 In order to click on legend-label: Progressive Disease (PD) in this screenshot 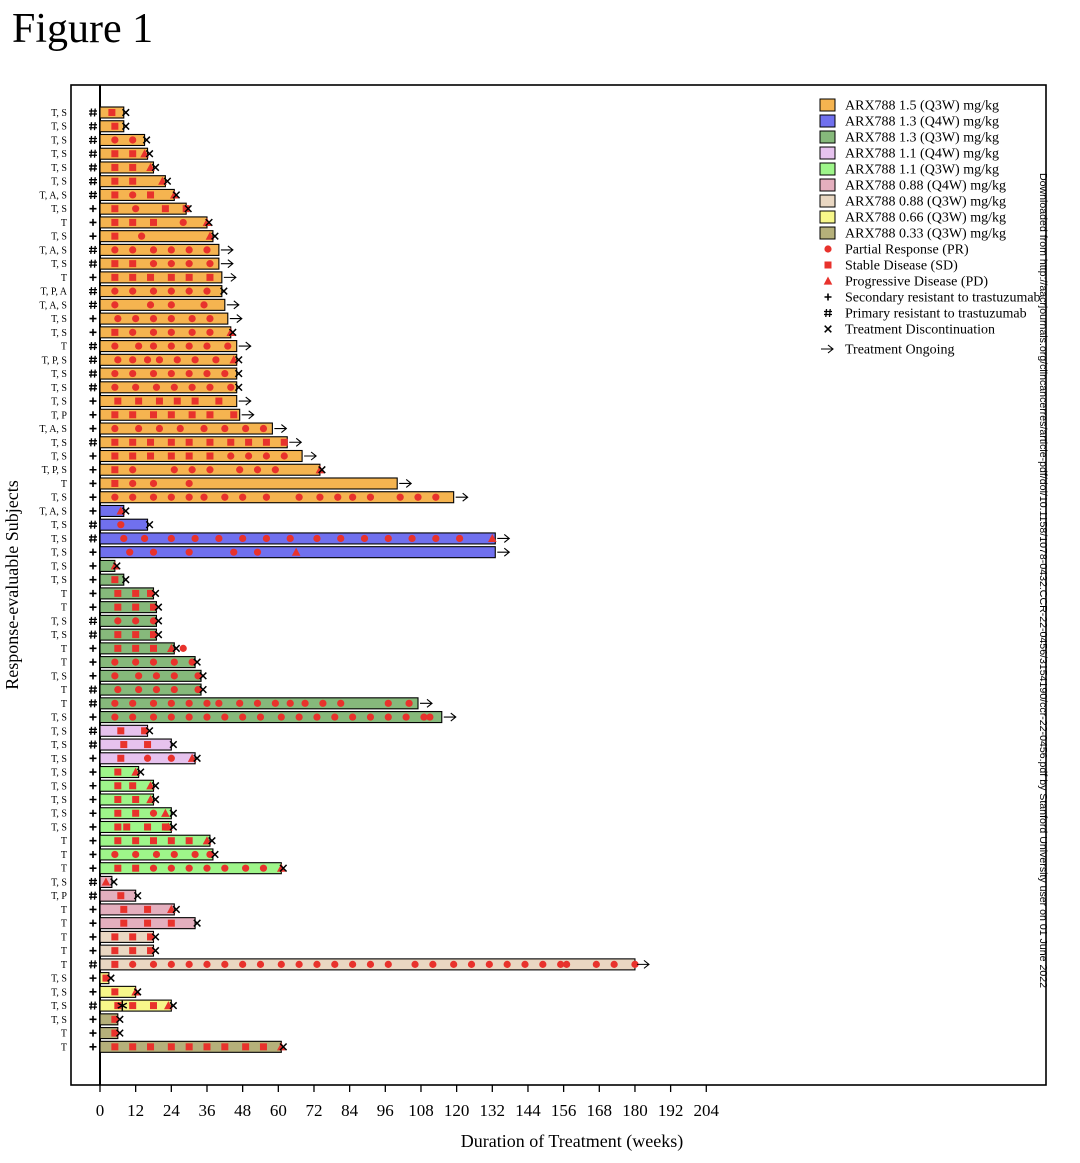, I will do `click(916, 282)`.